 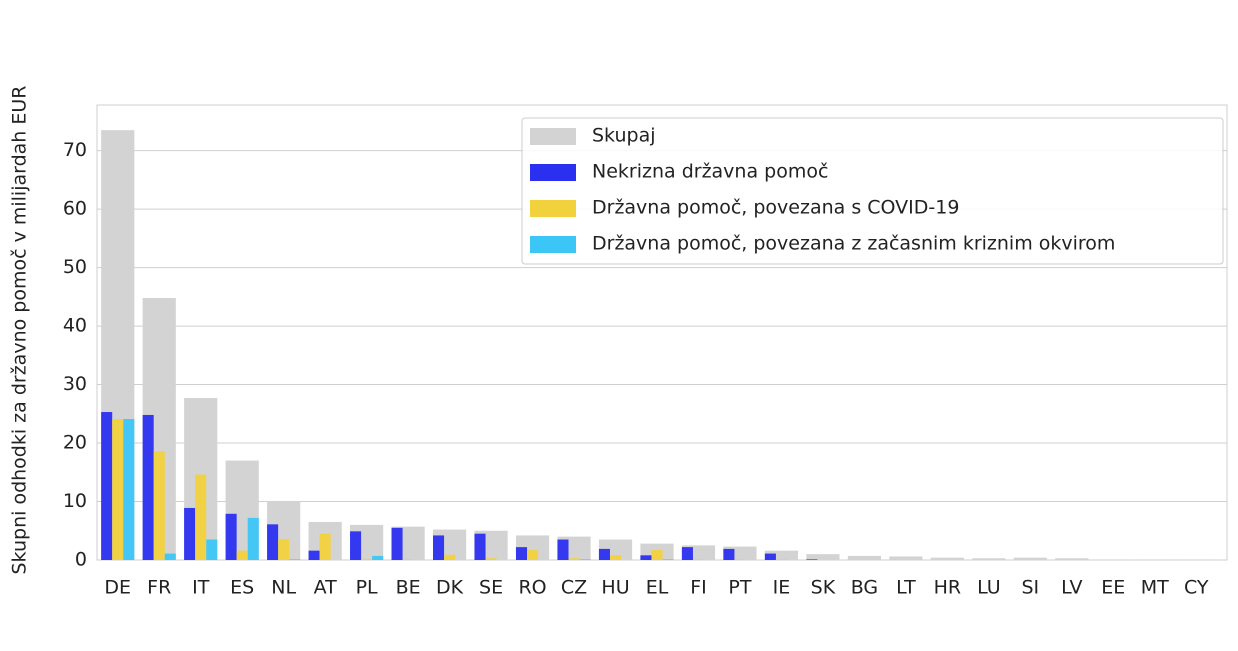 I want to click on x-tick-label: SK, so click(x=823, y=588).